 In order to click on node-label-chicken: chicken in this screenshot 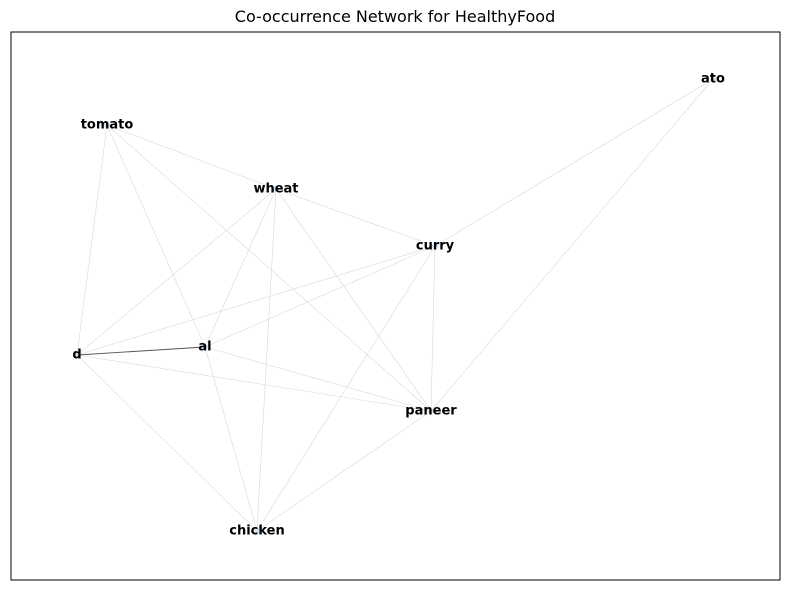, I will do `click(257, 531)`.